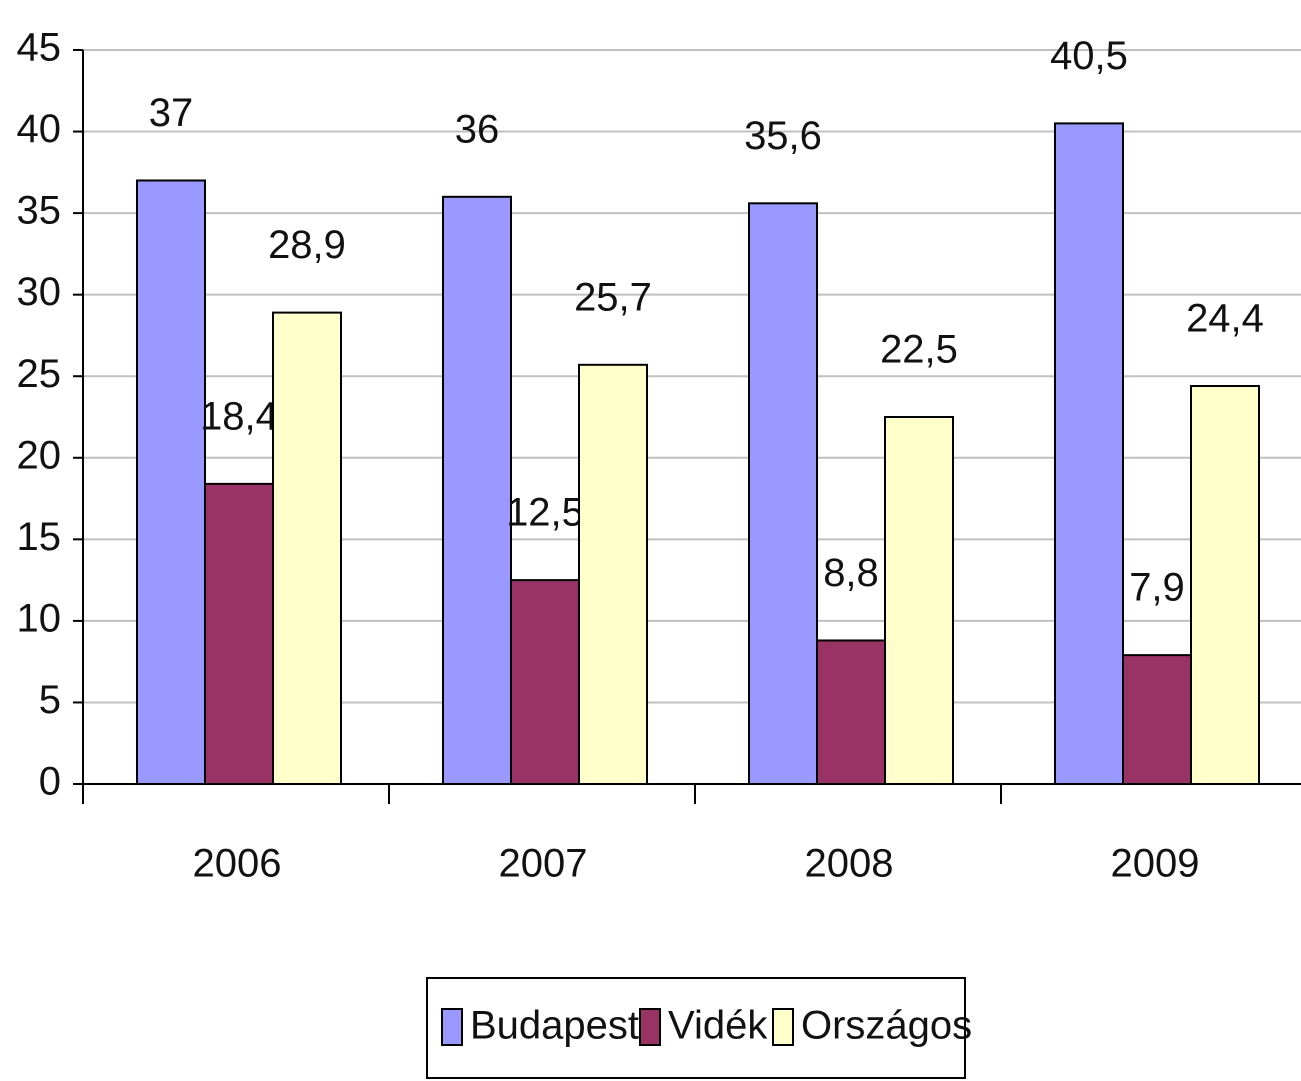 Image resolution: width=1301 pixels, height=1081 pixels. Describe the element at coordinates (1089, 56) in the screenshot. I see `data-label: 40,5` at that location.